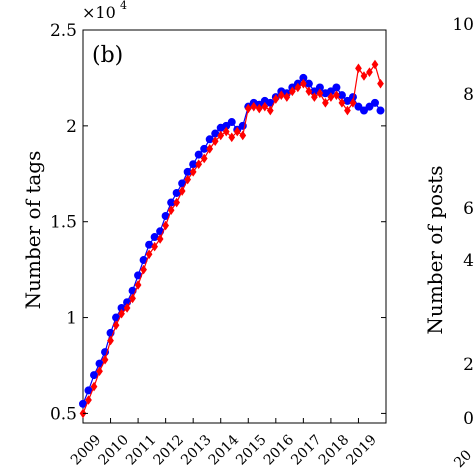  I want to click on x-tick-label: 2012, so click(169, 450).